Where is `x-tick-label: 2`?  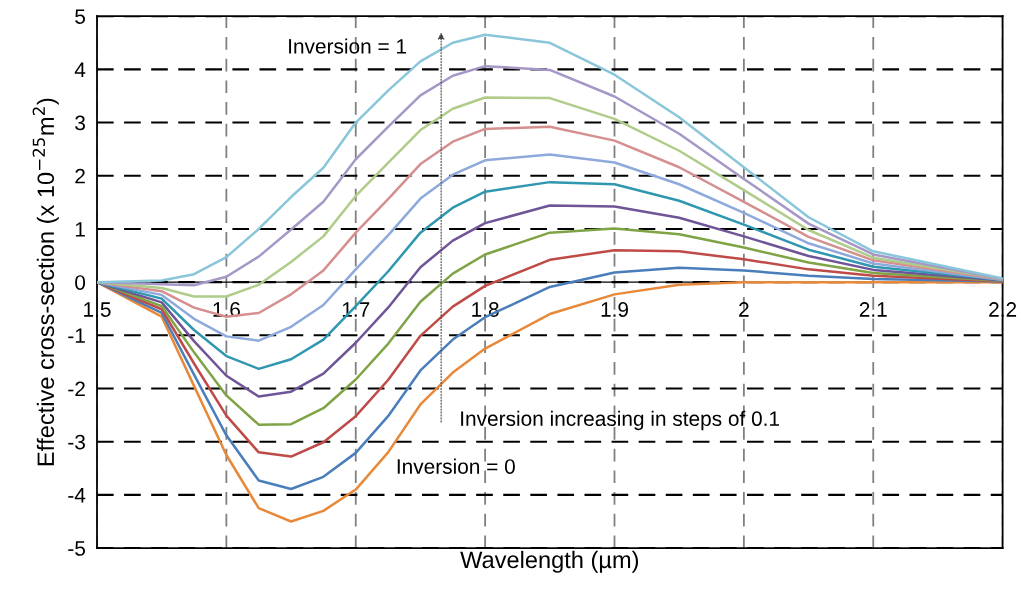 x-tick-label: 2 is located at coordinates (744, 309).